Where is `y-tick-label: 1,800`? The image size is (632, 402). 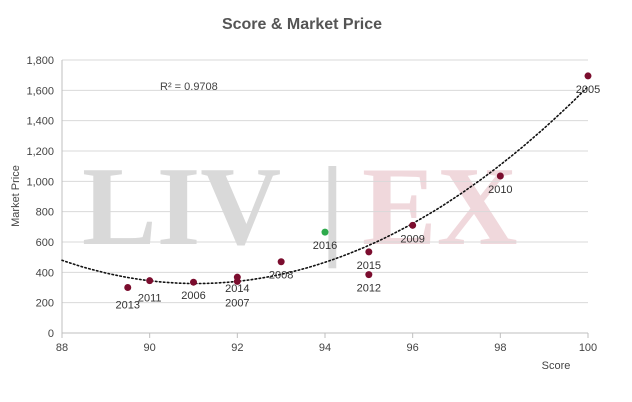
y-tick-label: 1,800 is located at coordinates (40, 61).